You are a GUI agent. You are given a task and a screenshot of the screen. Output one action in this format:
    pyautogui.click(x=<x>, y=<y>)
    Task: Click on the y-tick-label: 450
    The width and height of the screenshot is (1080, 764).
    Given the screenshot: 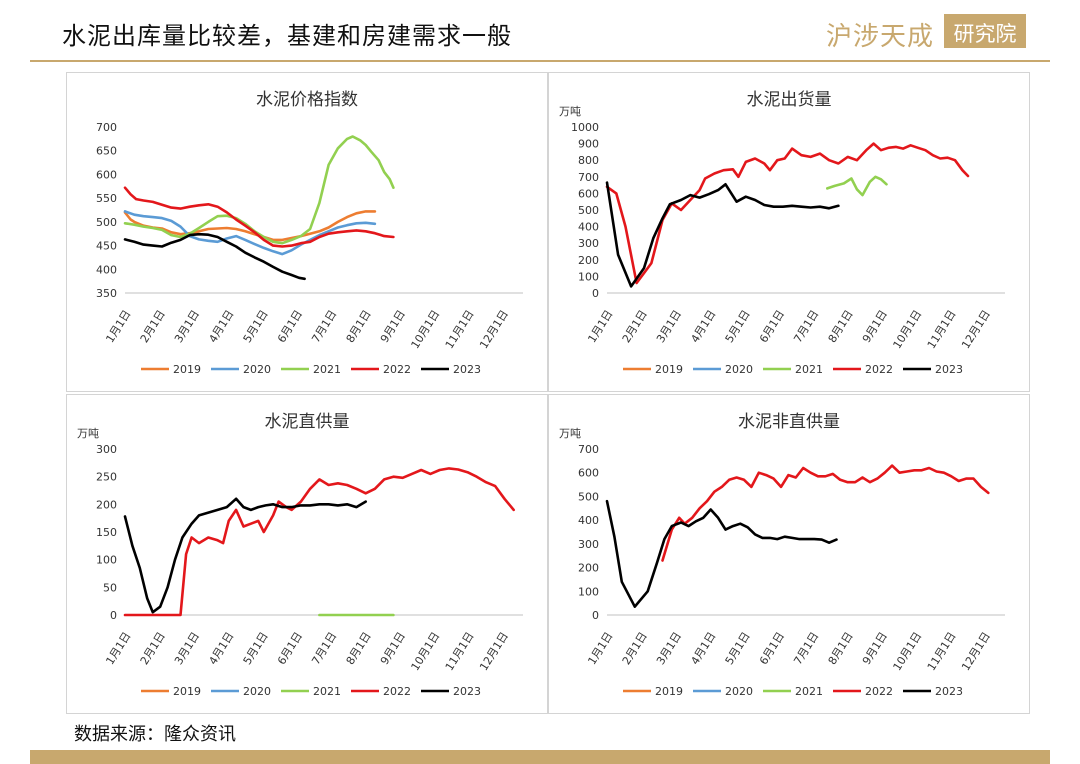 What is the action you would take?
    pyautogui.click(x=106, y=246)
    